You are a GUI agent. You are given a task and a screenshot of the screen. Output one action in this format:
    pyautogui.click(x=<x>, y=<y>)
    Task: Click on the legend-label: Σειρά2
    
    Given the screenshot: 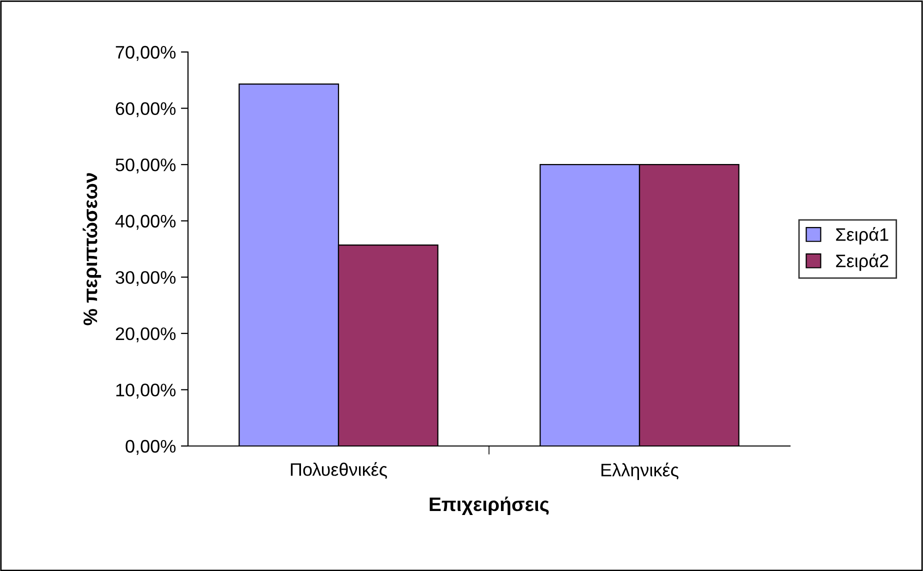 What is the action you would take?
    pyautogui.click(x=862, y=262)
    